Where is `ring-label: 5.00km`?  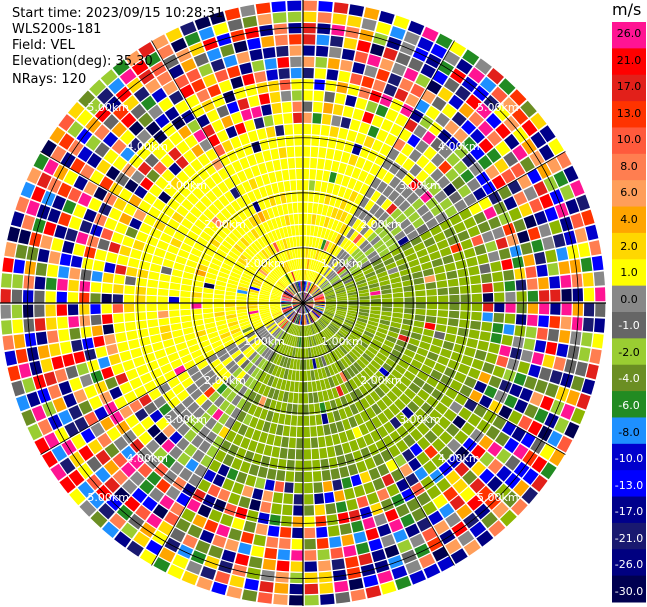 ring-label: 5.00km is located at coordinates (108, 497).